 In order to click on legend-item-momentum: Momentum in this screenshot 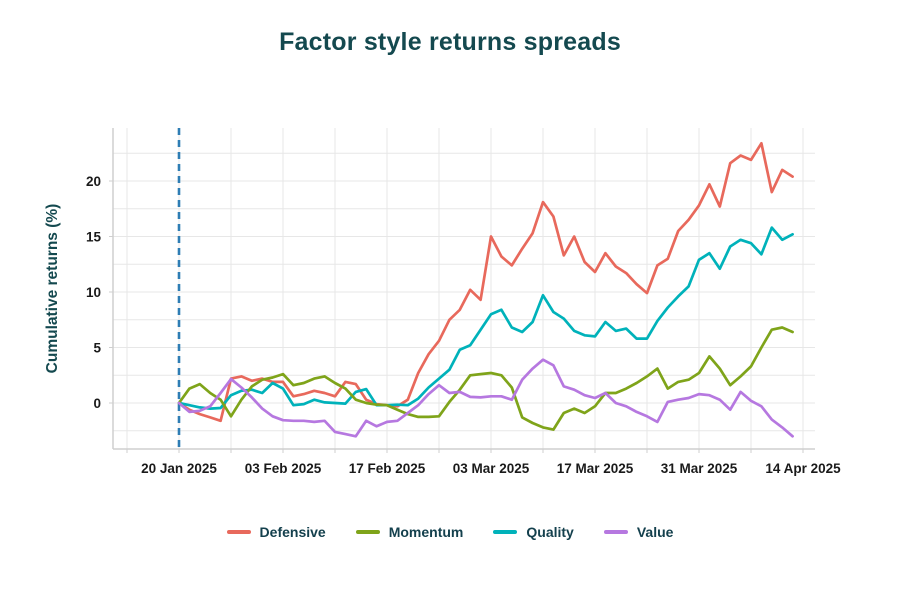, I will do `click(409, 532)`.